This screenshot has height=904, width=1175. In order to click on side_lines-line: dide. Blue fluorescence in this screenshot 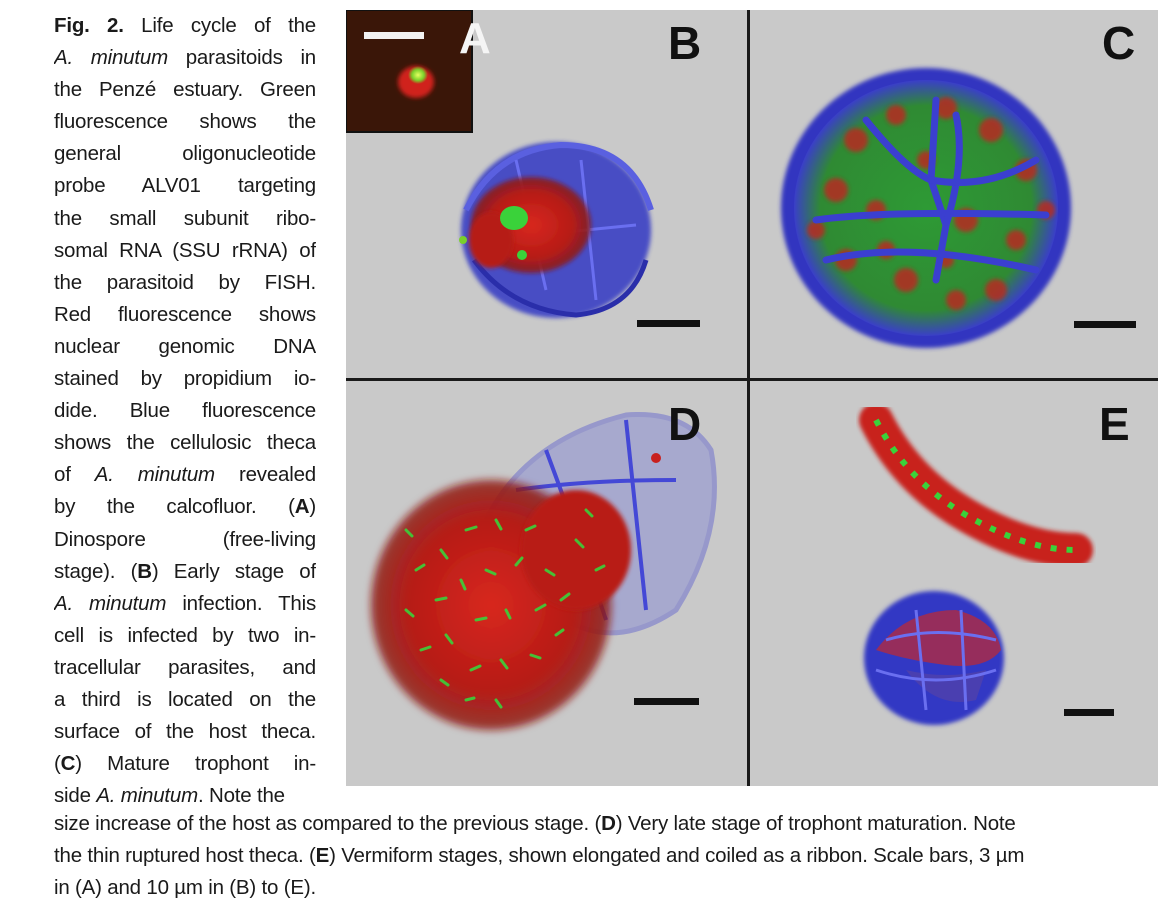, I will do `click(185, 411)`.